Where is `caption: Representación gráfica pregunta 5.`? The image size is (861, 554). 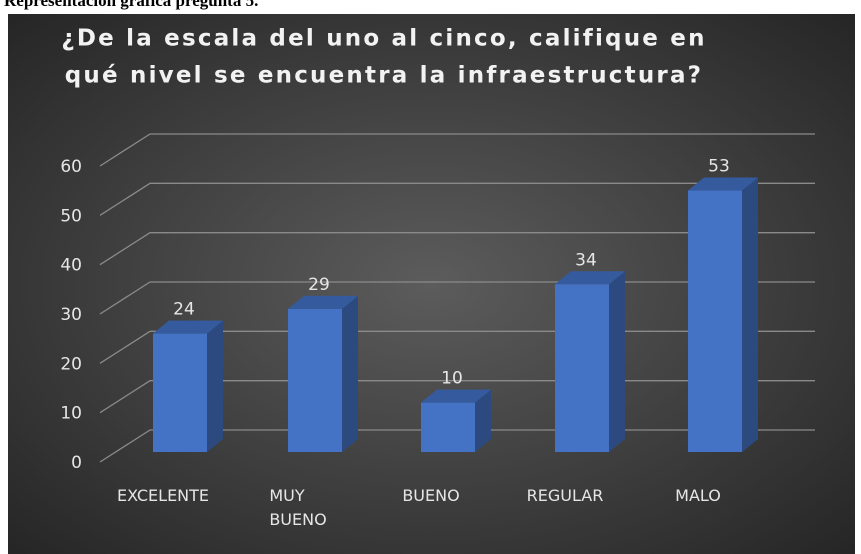
caption: Representación gráfica pregunta 5. is located at coordinates (131, 5).